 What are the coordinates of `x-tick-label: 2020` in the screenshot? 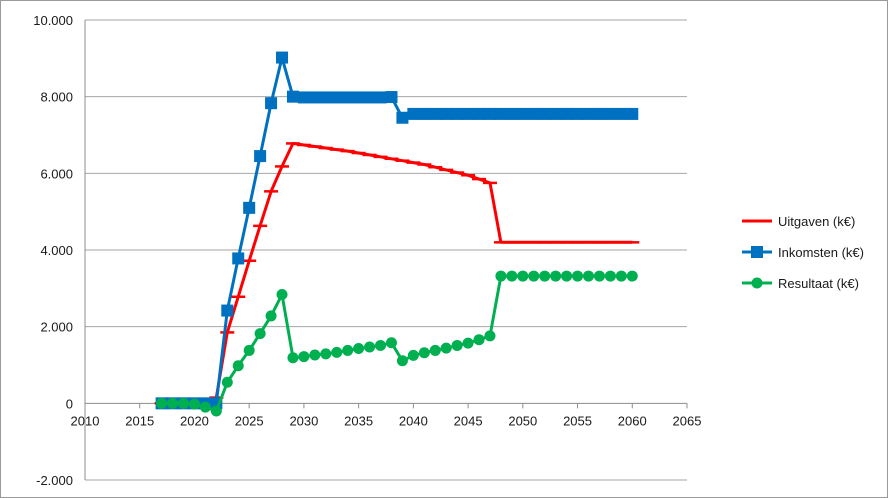 It's located at (194, 420).